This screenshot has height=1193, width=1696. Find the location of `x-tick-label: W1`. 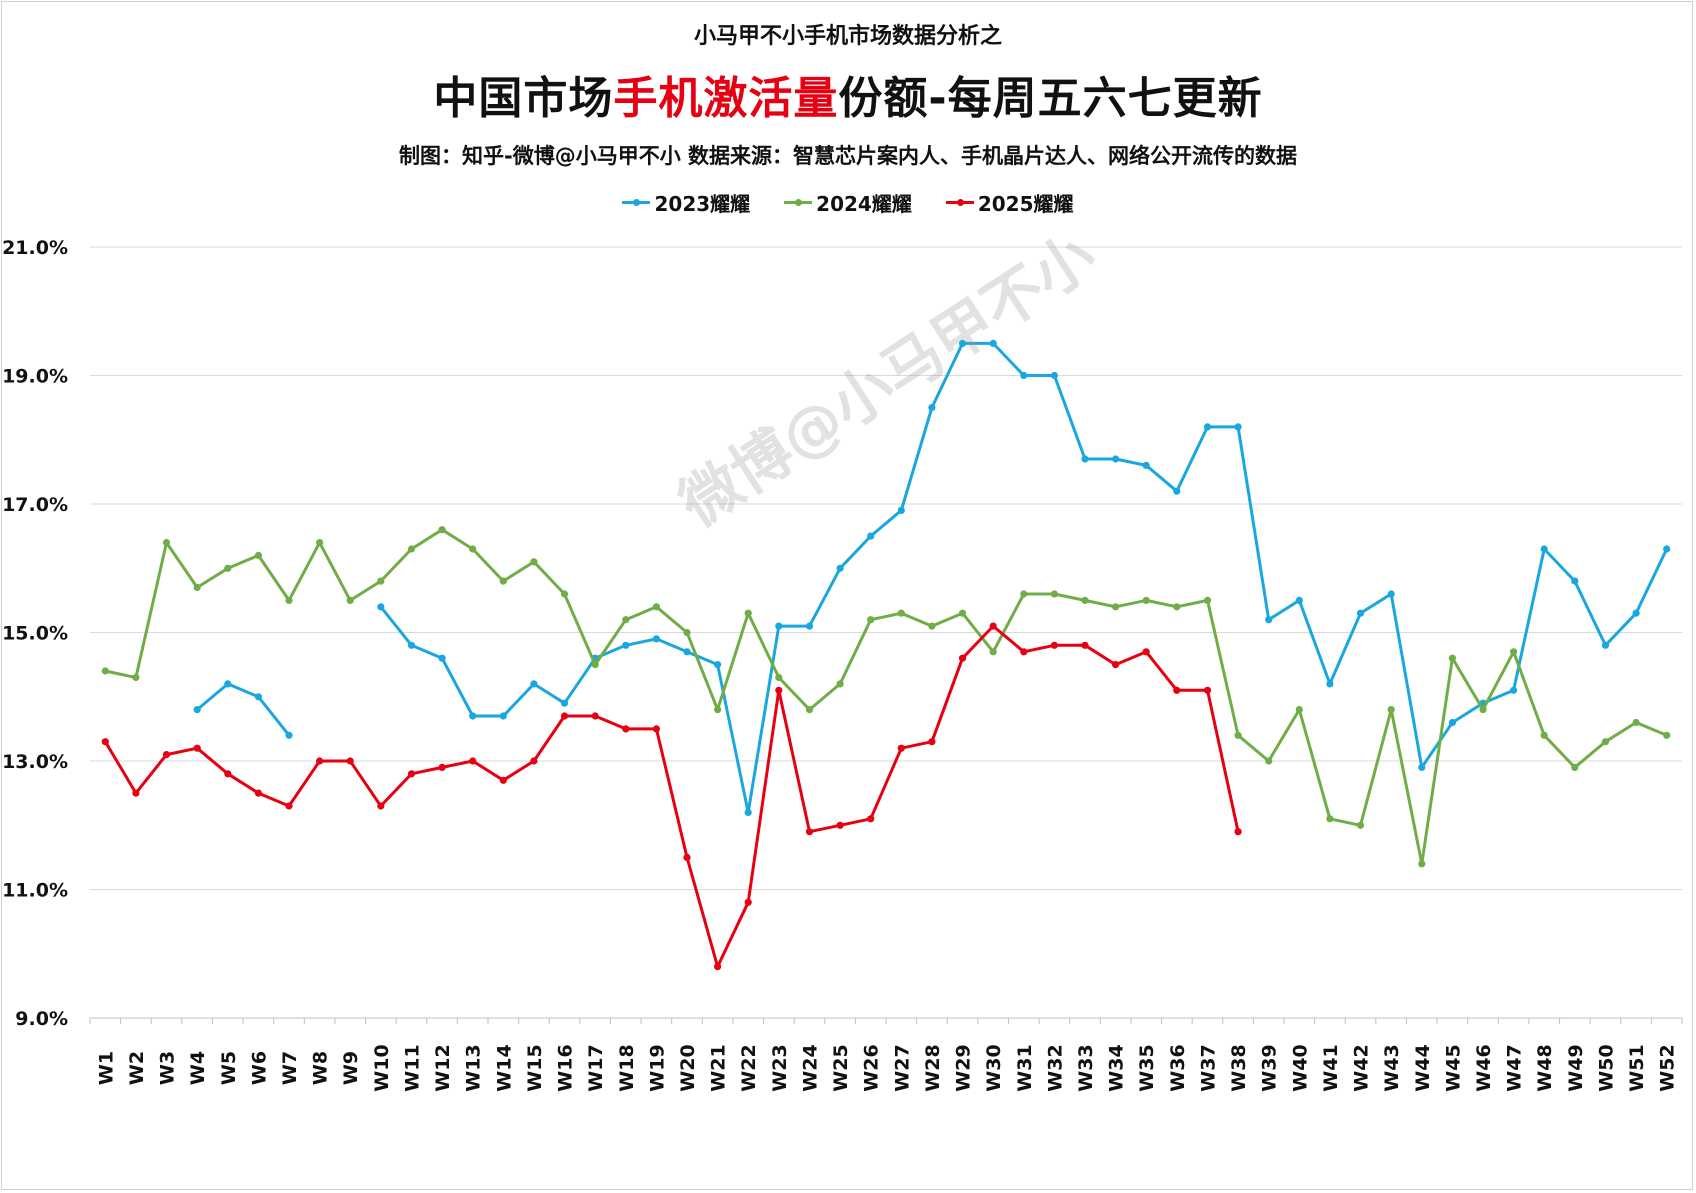

x-tick-label: W1 is located at coordinates (106, 1068).